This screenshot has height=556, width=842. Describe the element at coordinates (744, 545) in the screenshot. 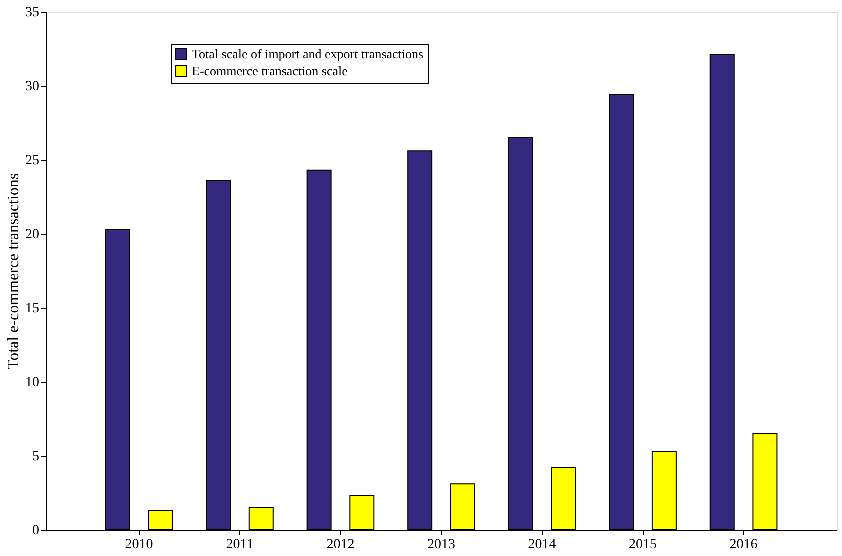

I see `x-tick-label: 2016` at that location.